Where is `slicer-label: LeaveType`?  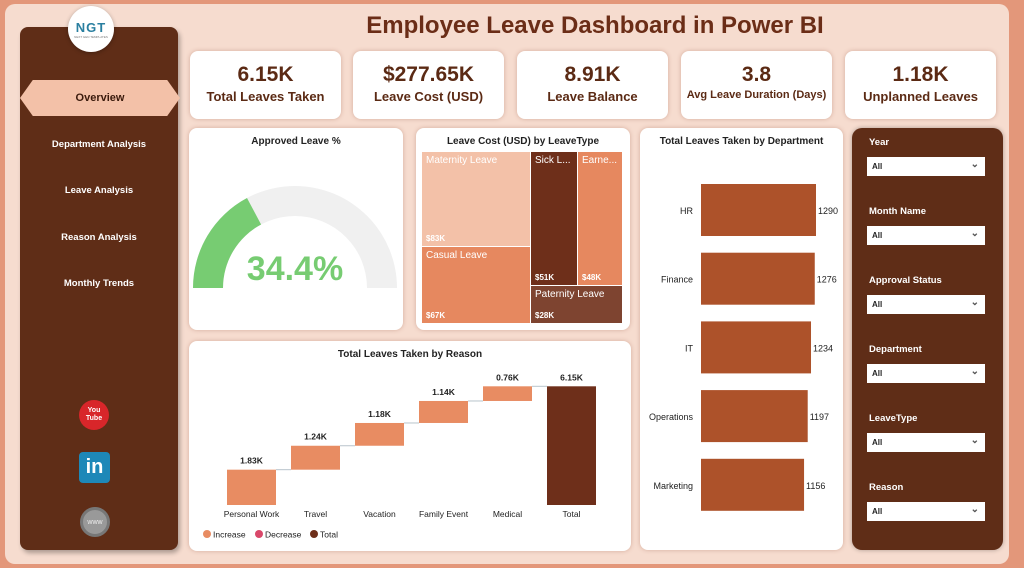 slicer-label: LeaveType is located at coordinates (893, 418).